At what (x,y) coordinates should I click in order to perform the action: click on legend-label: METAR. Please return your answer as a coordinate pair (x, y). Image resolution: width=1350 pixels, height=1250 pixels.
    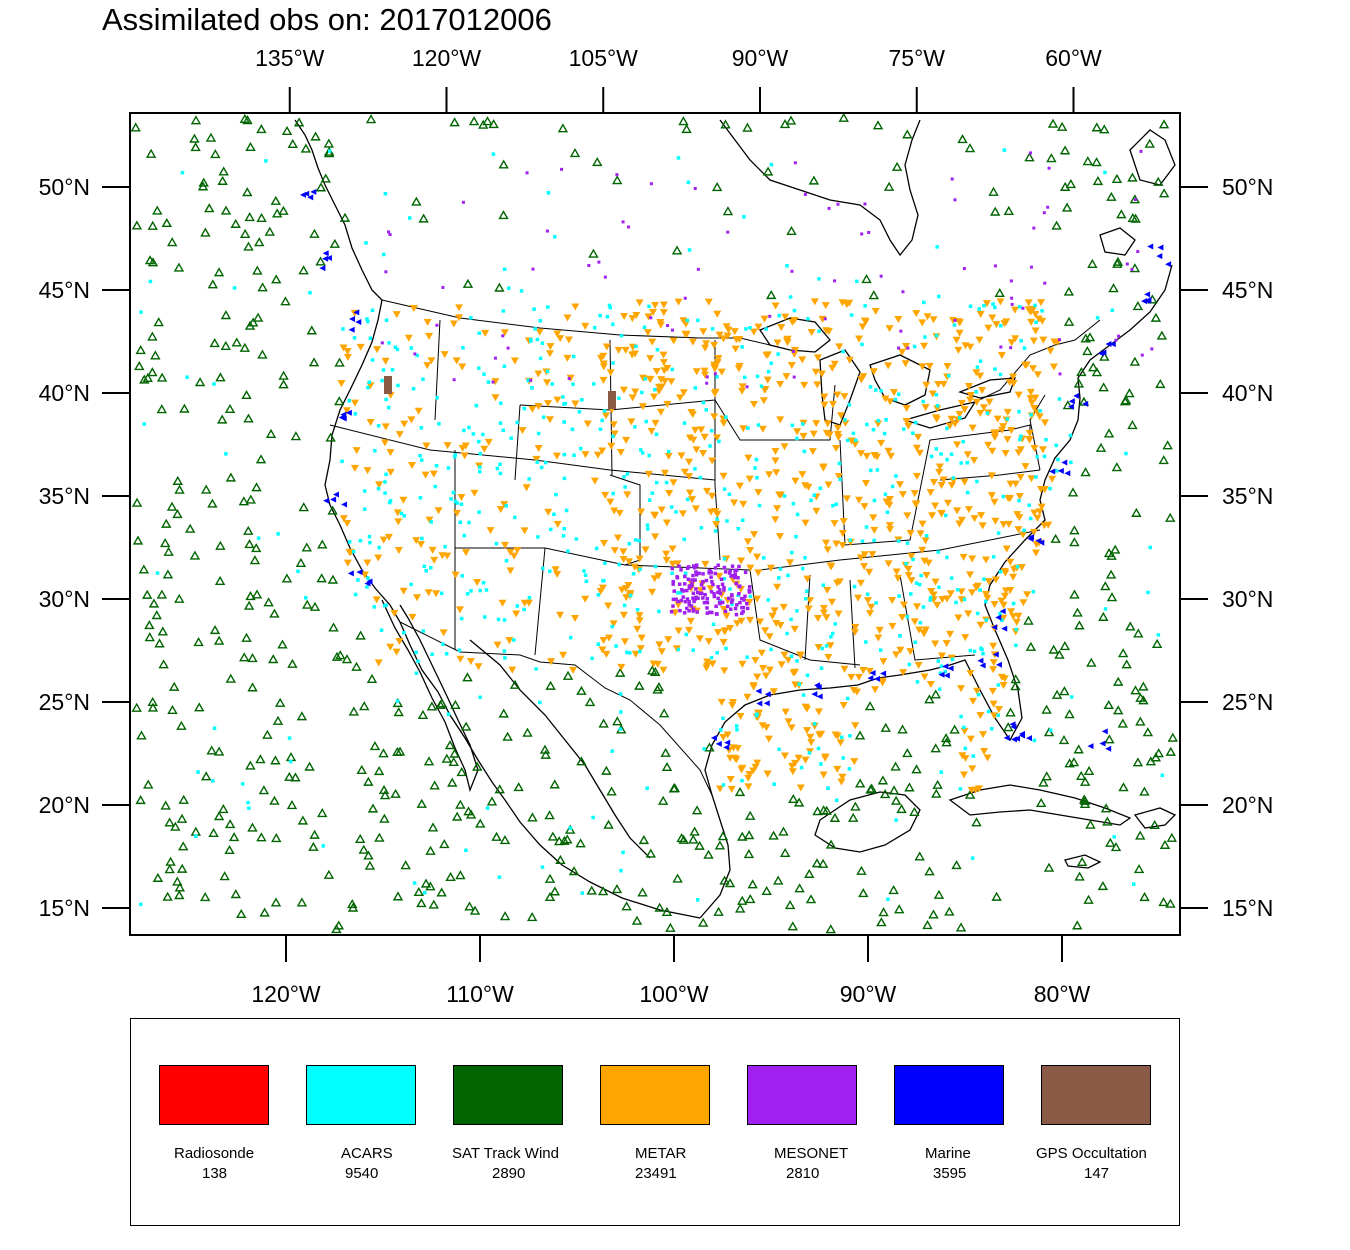
    Looking at the image, I should click on (661, 1153).